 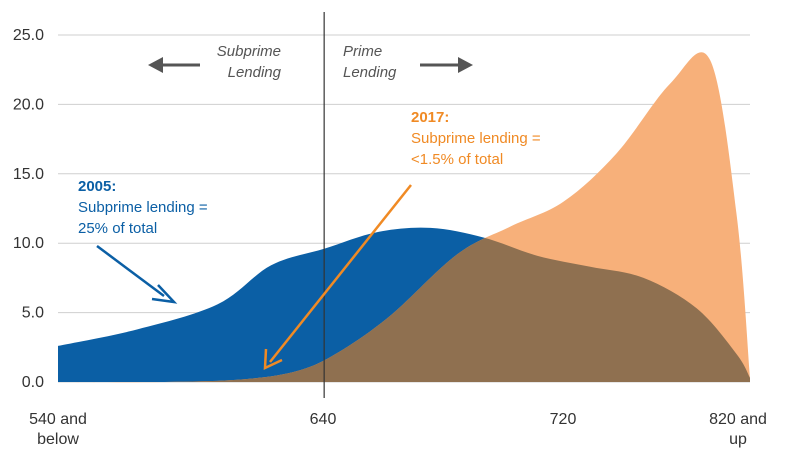 I want to click on y-tick-label: 5.0, so click(x=33, y=313).